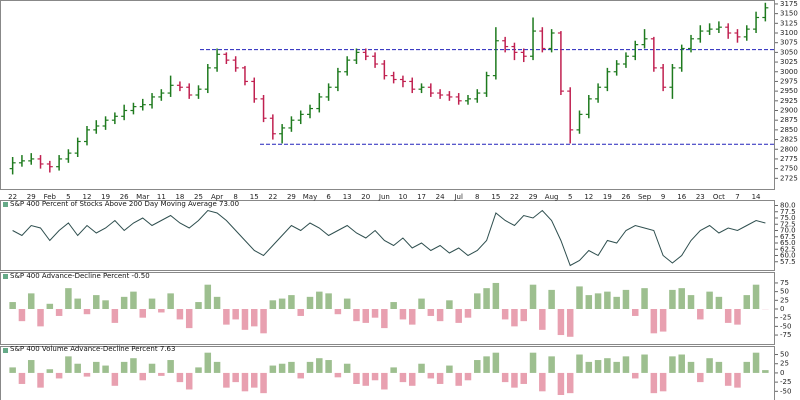 This screenshot has width=800, height=400. What do you see at coordinates (124, 197) in the screenshot?
I see `x-tick-label: 26` at bounding box center [124, 197].